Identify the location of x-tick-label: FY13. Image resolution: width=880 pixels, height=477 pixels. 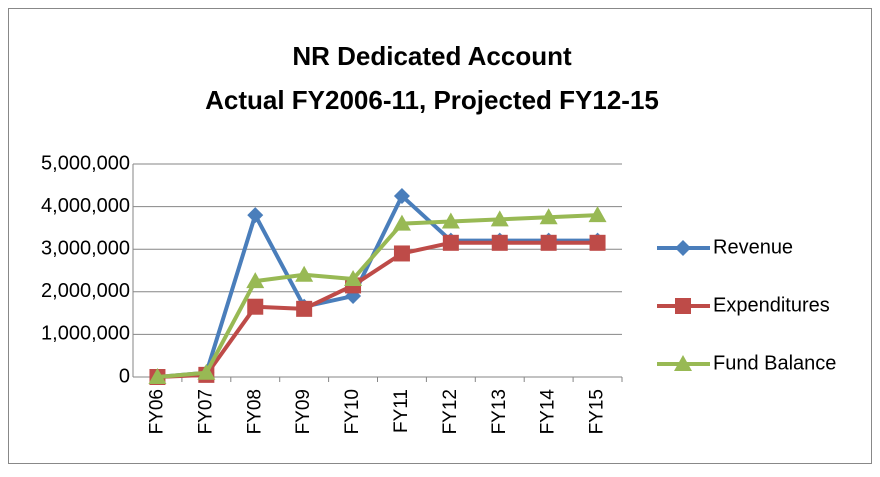
(499, 411).